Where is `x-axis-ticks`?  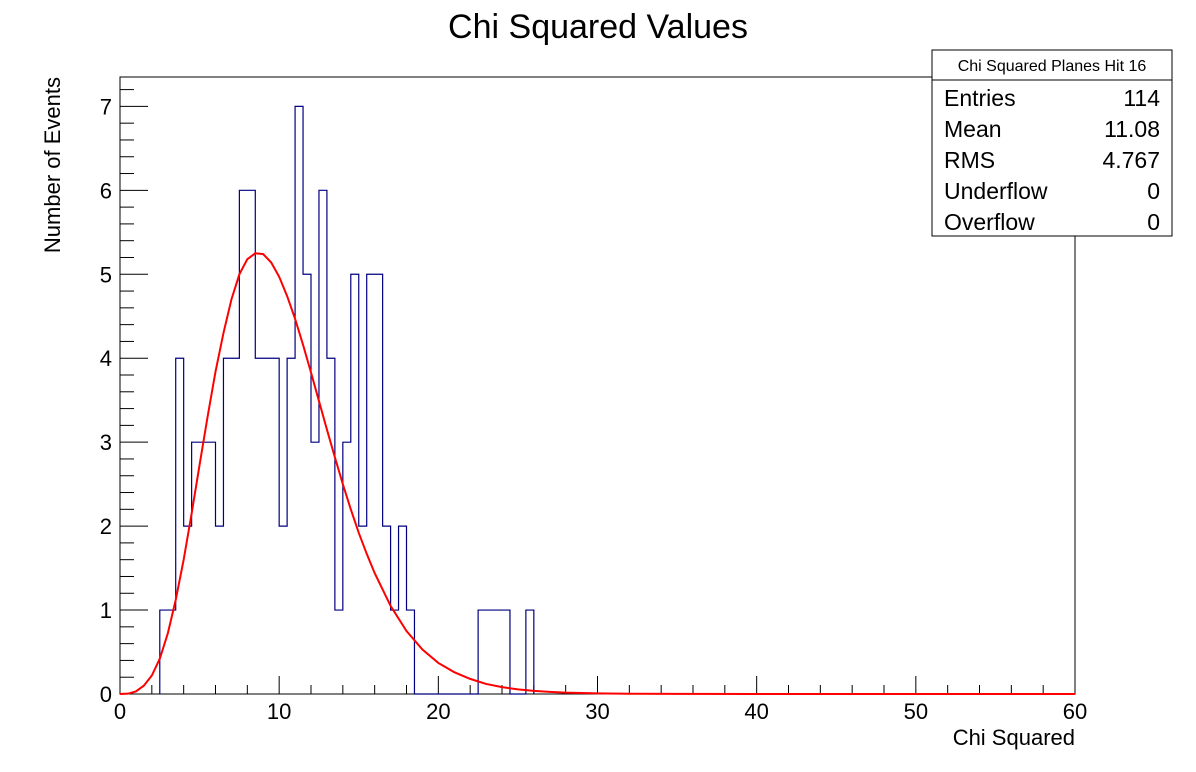
x-axis-ticks is located at coordinates (597, 685).